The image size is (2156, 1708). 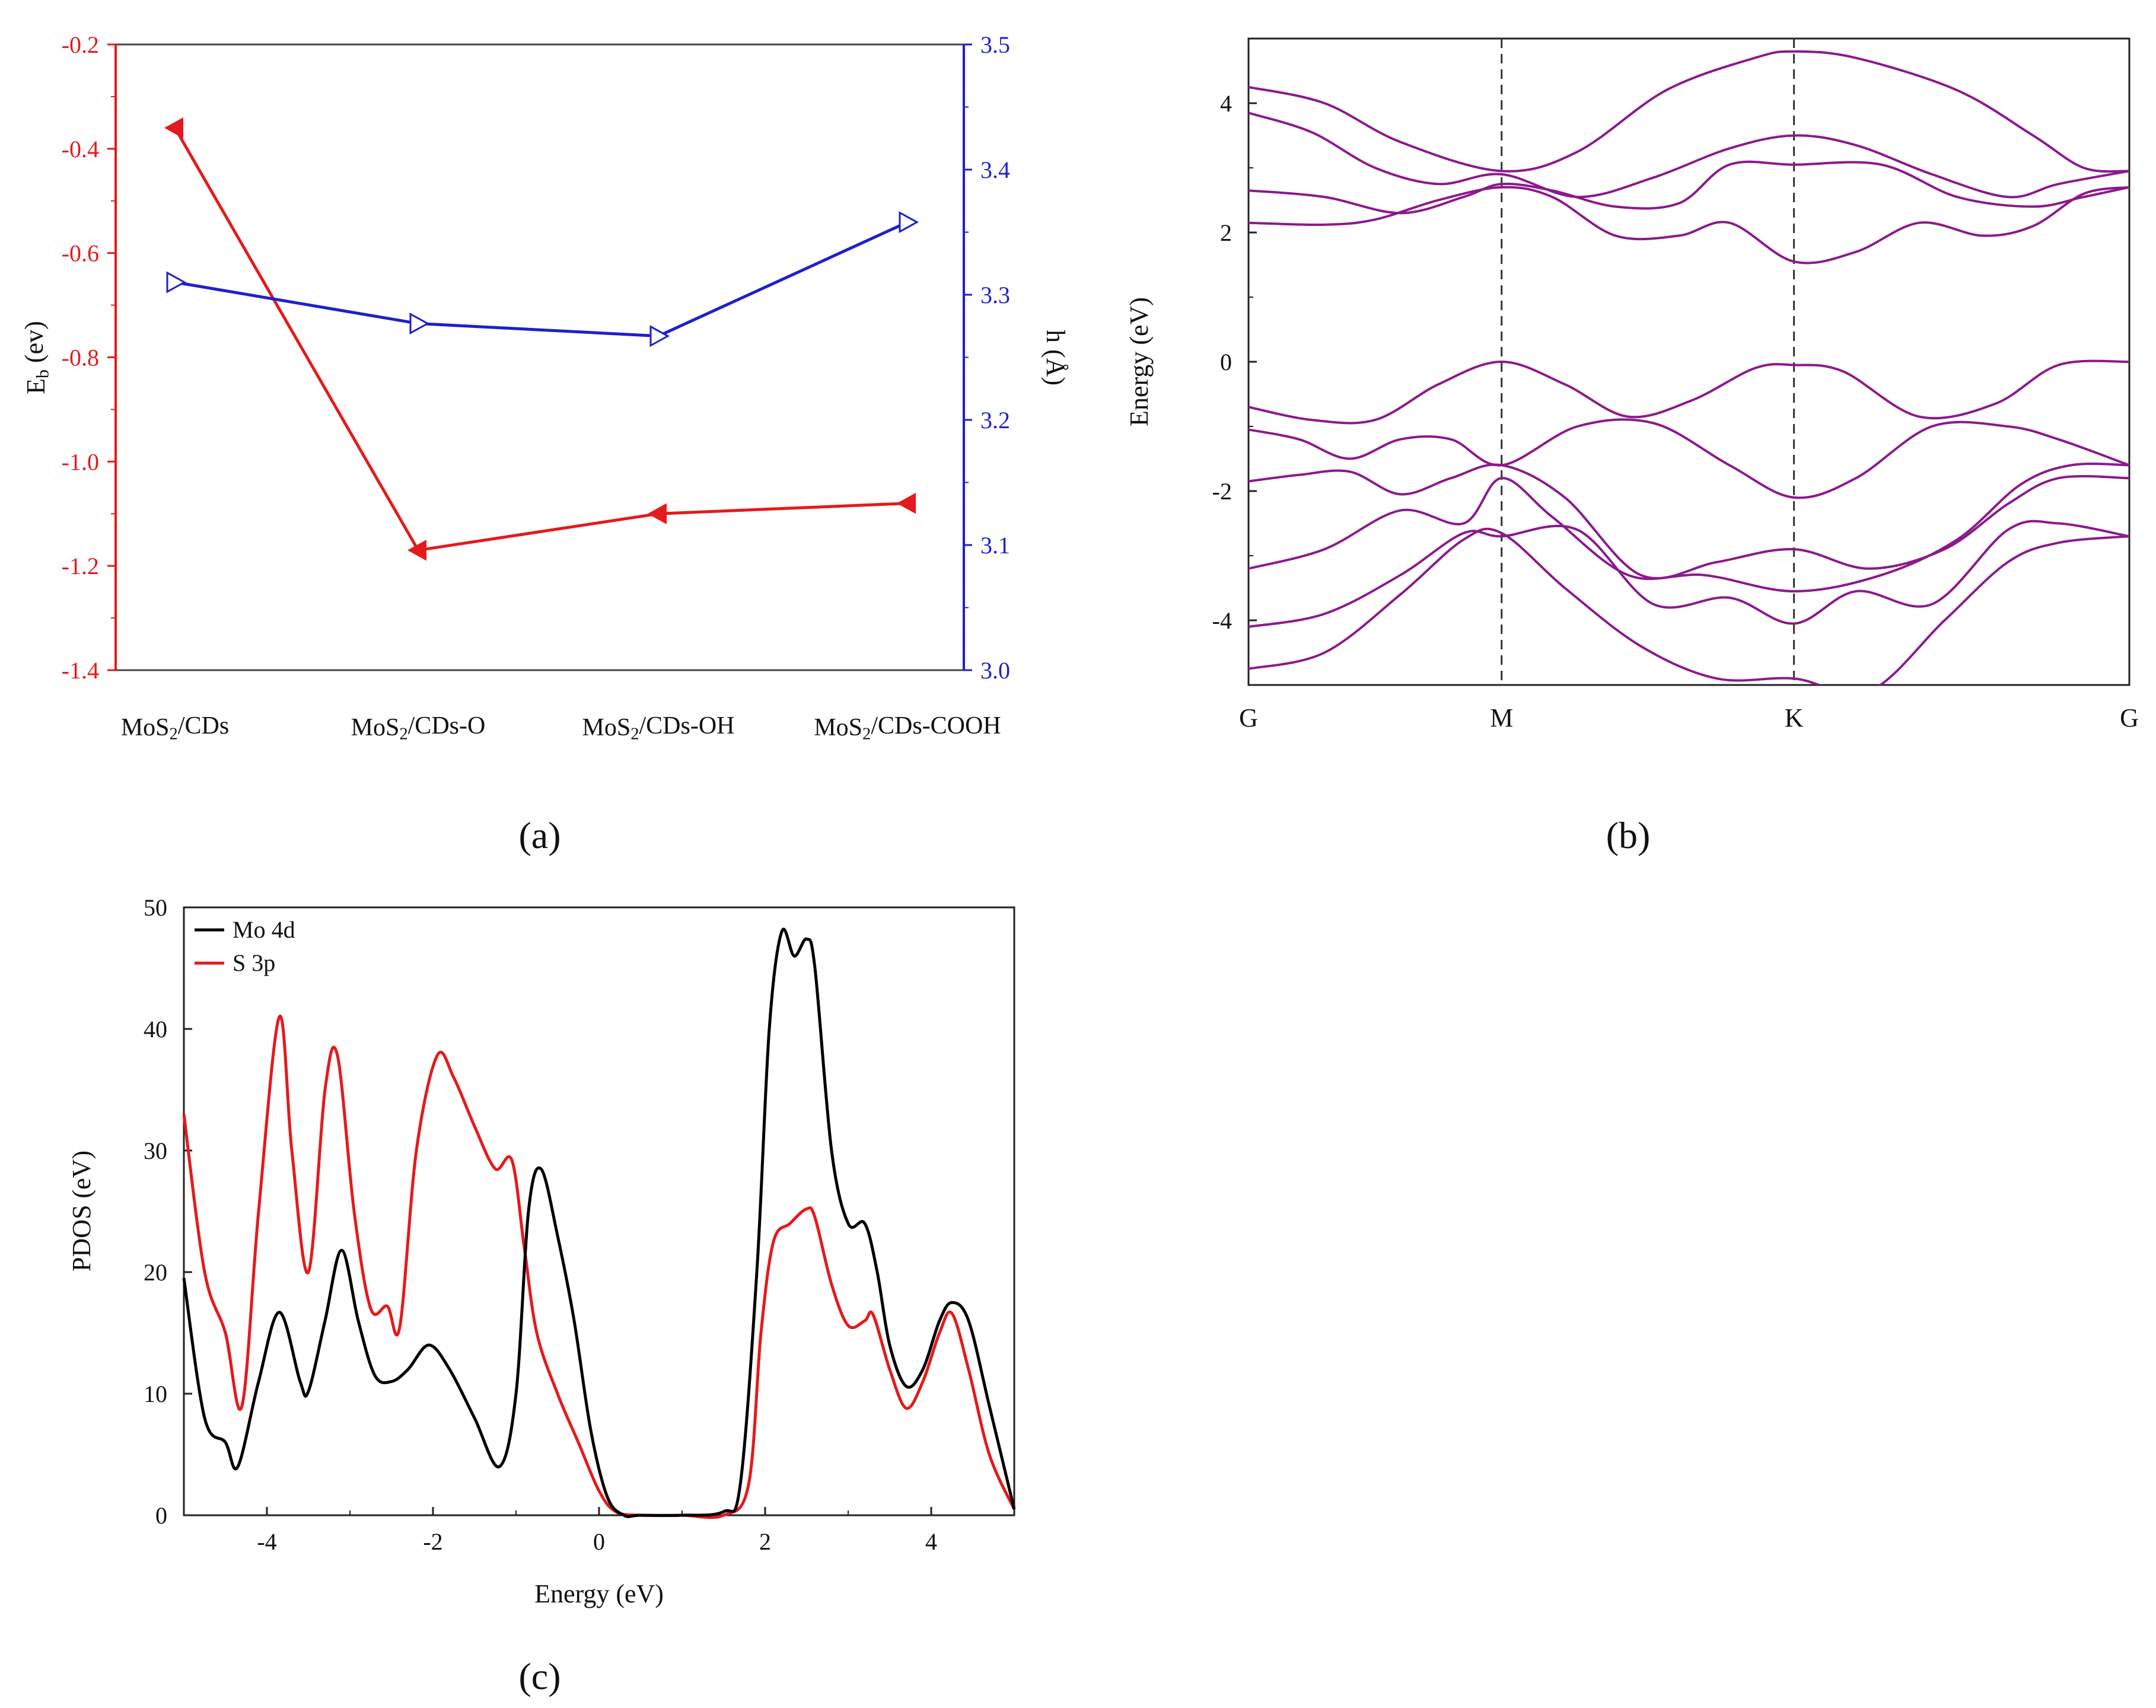 What do you see at coordinates (995, 545) in the screenshot?
I see `panel-a-right-tick-label: 3.1` at bounding box center [995, 545].